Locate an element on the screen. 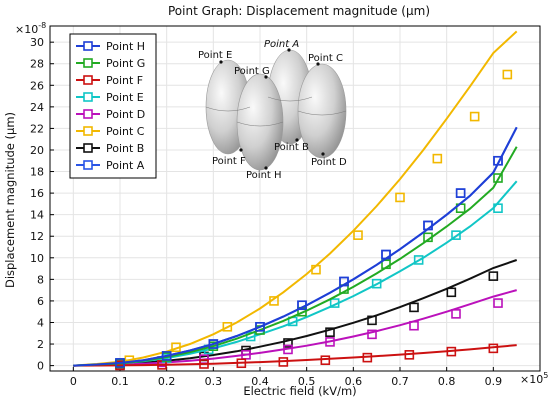  series-line is located at coordinates (295, 355).